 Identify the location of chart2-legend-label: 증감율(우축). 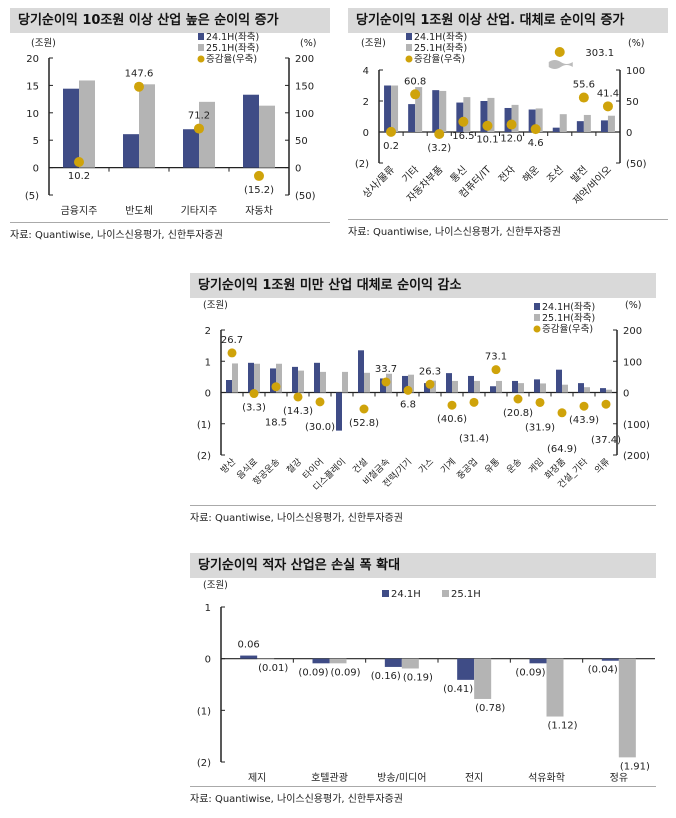
(439, 59).